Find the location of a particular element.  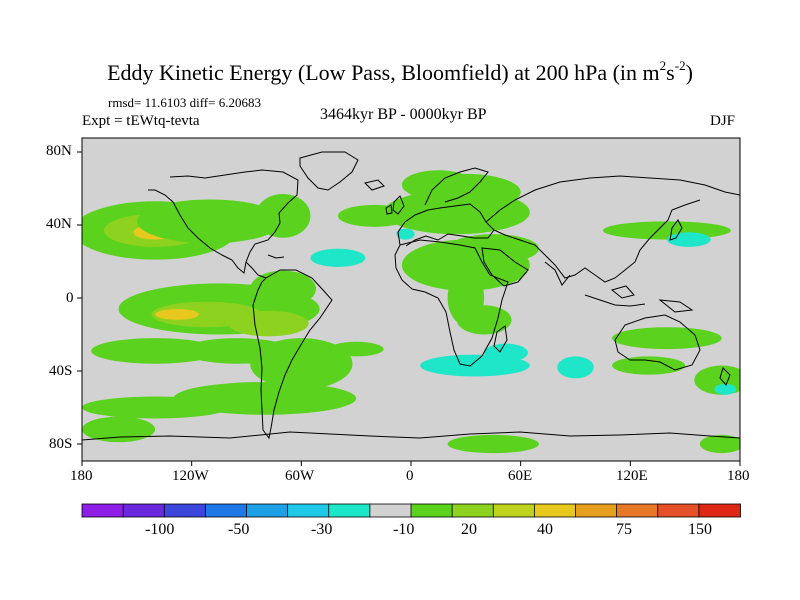

lon-label-120e: 120E is located at coordinates (632, 476).